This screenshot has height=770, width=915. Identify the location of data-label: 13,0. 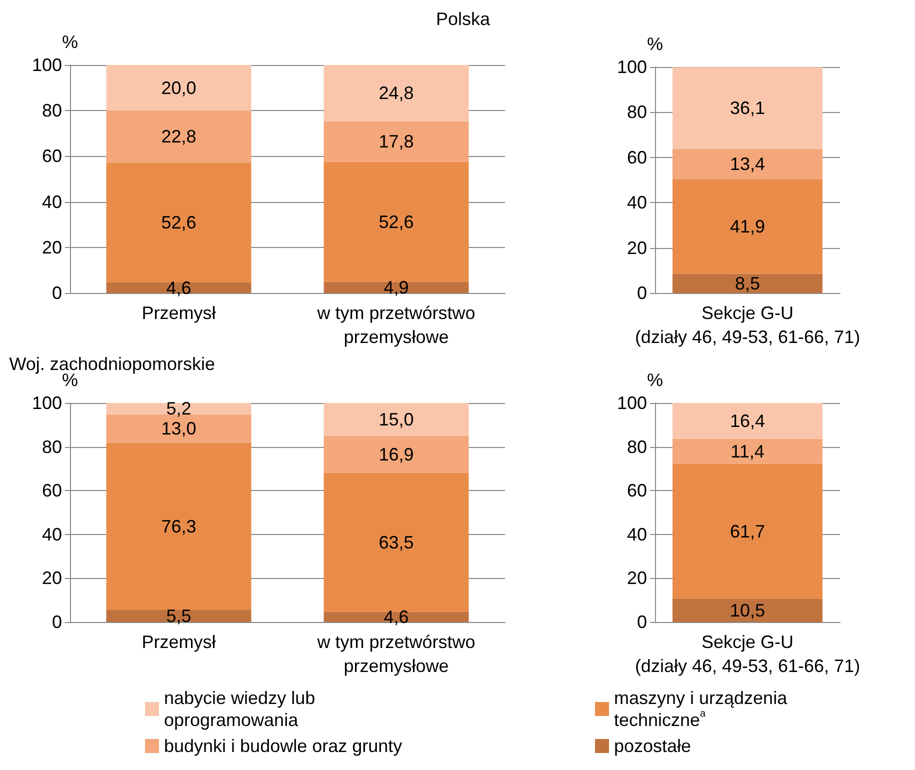
(178, 428).